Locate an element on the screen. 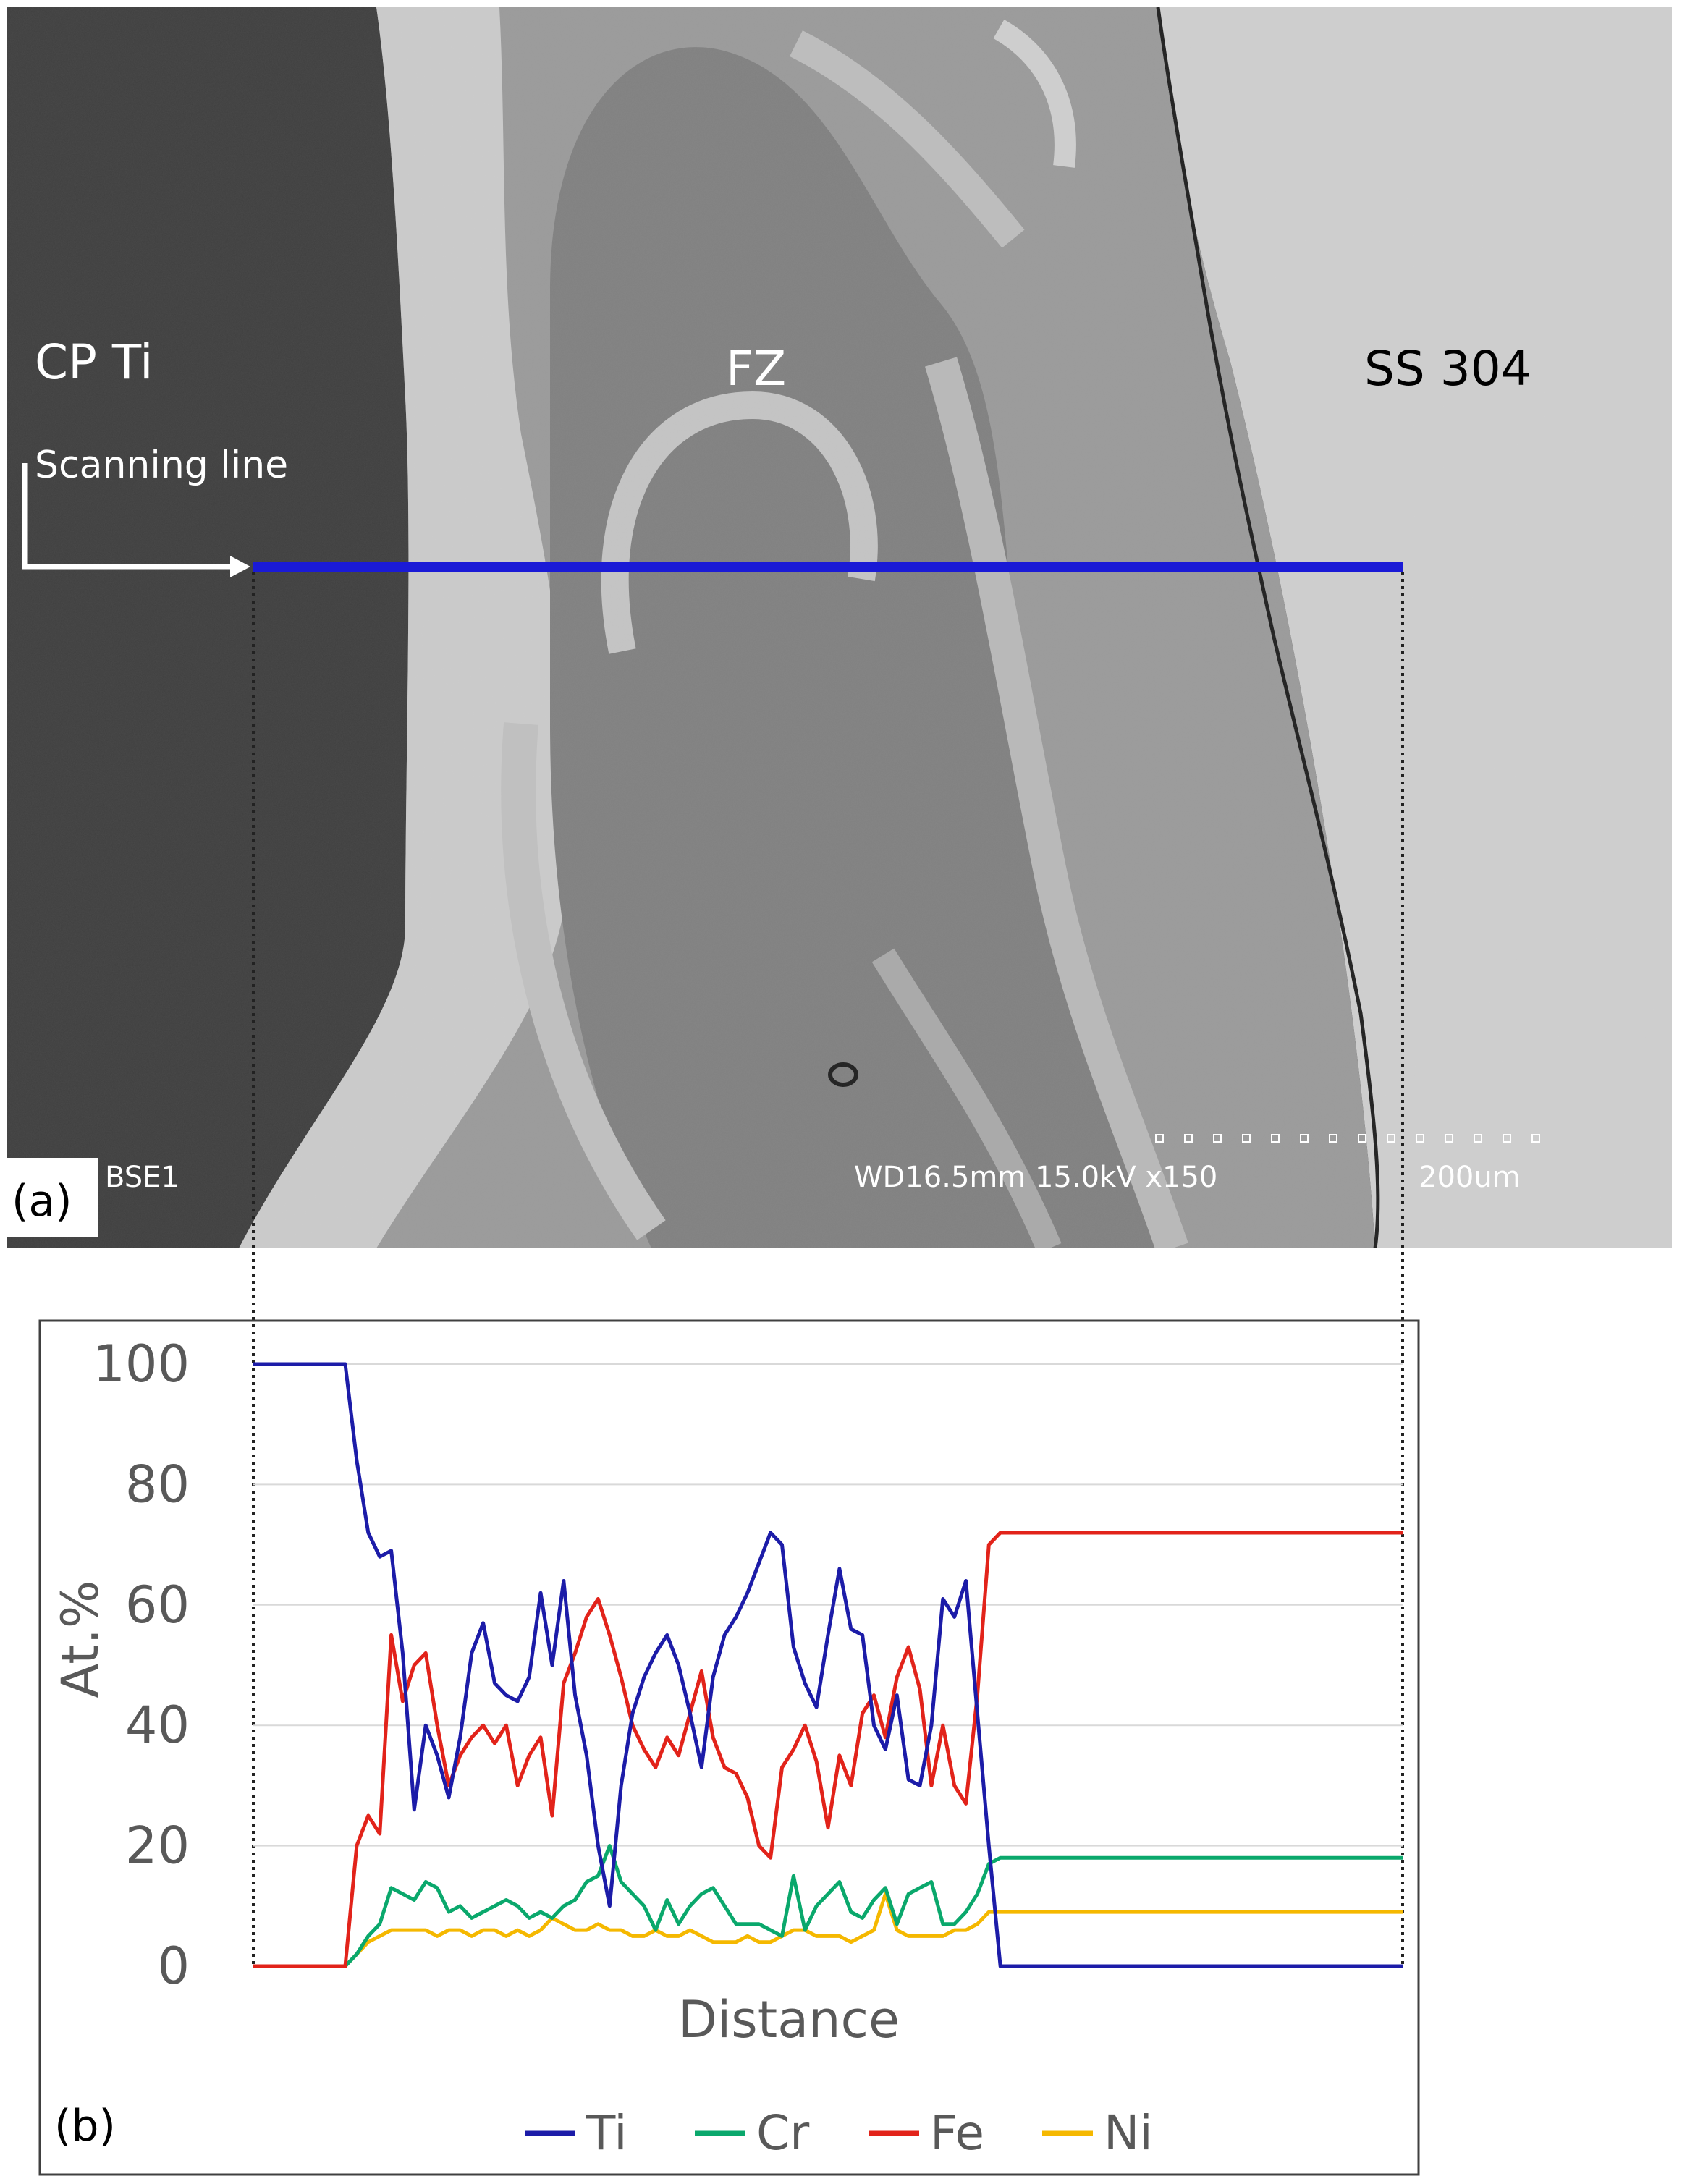 The width and height of the screenshot is (1682, 2184). panel-b-label: (b) is located at coordinates (85, 2126).